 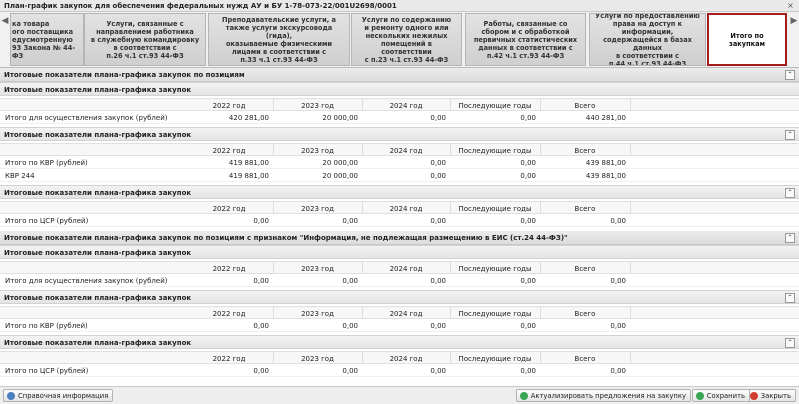 What do you see at coordinates (790, 5) in the screenshot?
I see `close-icon: ×` at bounding box center [790, 5].